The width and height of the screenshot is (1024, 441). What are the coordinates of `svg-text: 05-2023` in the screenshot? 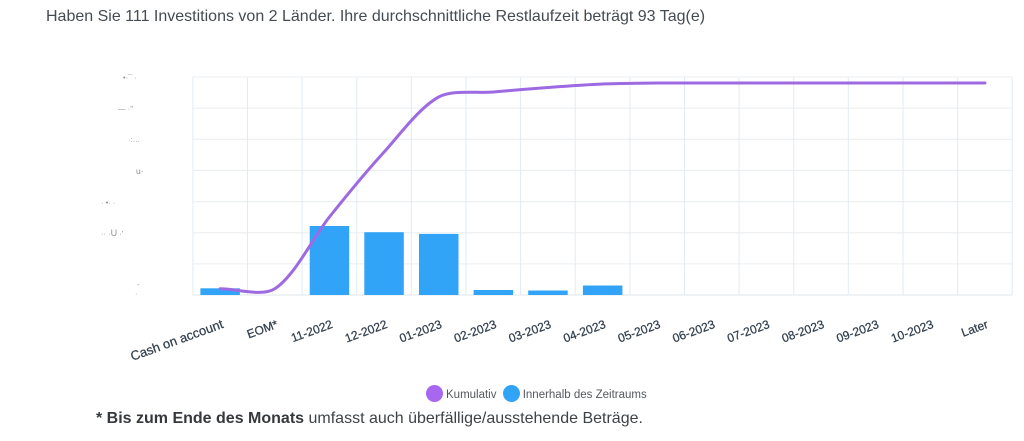 It's located at (639, 331).